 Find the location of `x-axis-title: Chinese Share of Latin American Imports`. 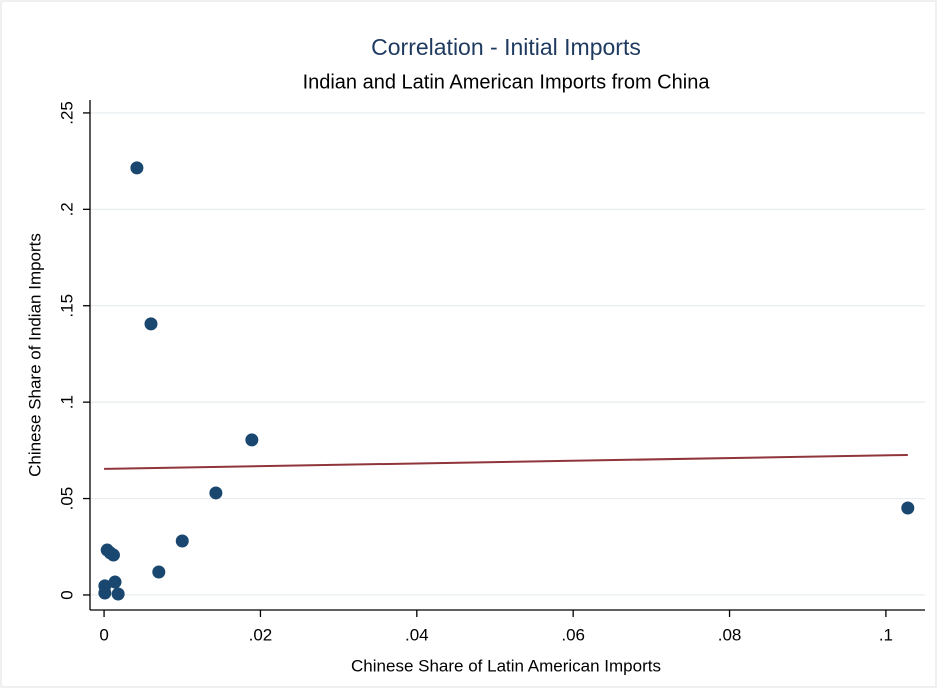

x-axis-title: Chinese Share of Latin American Imports is located at coordinates (506, 665).